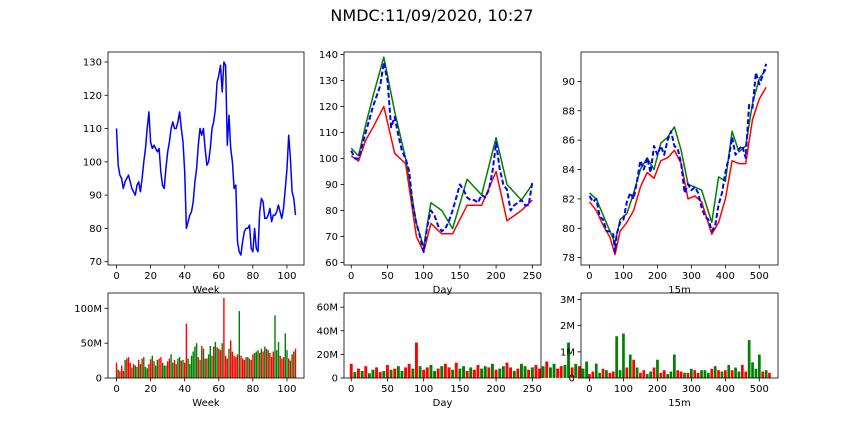 The height and width of the screenshot is (432, 864). Describe the element at coordinates (331, 185) in the screenshot. I see `y-tick-label: 90` at that location.